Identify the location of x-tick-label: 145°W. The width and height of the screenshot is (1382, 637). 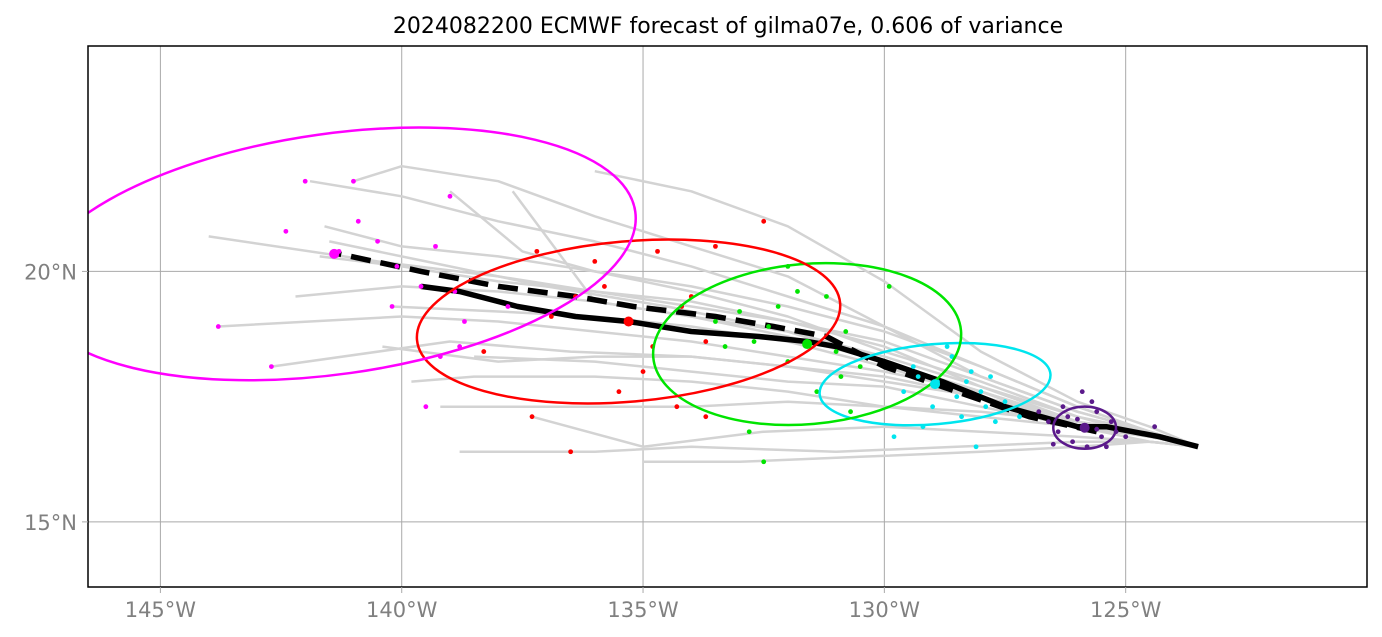
(161, 610).